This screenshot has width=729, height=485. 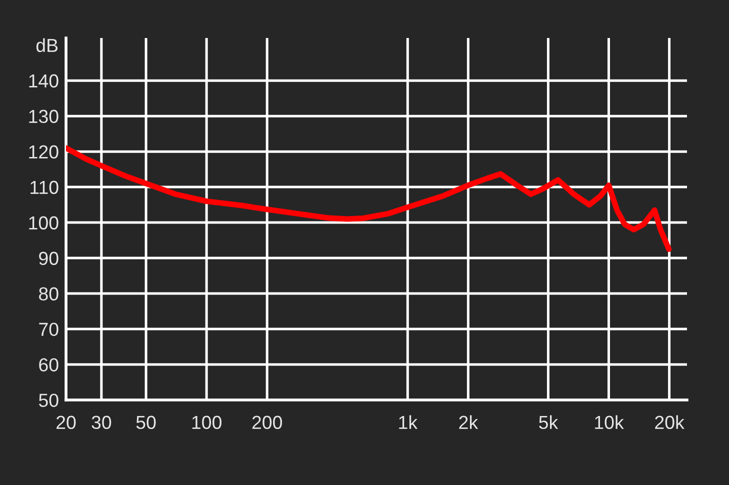 I want to click on x-tick-label: 30, so click(x=102, y=423).